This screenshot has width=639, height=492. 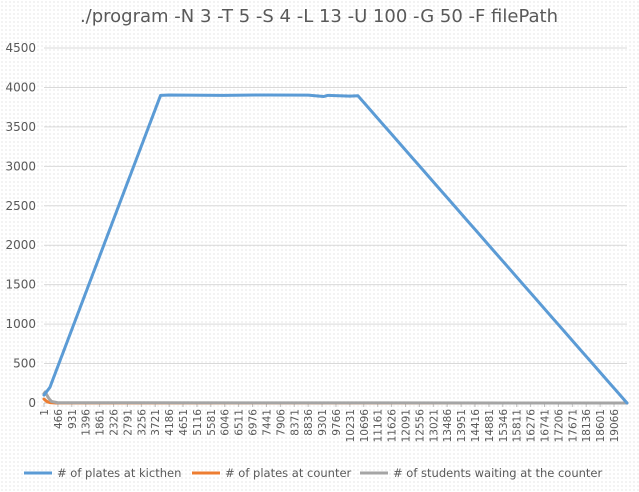 I want to click on y-axis: 0 500 1000 1500 2000 2500 3000 3500 4000 4500, so click(x=20, y=225).